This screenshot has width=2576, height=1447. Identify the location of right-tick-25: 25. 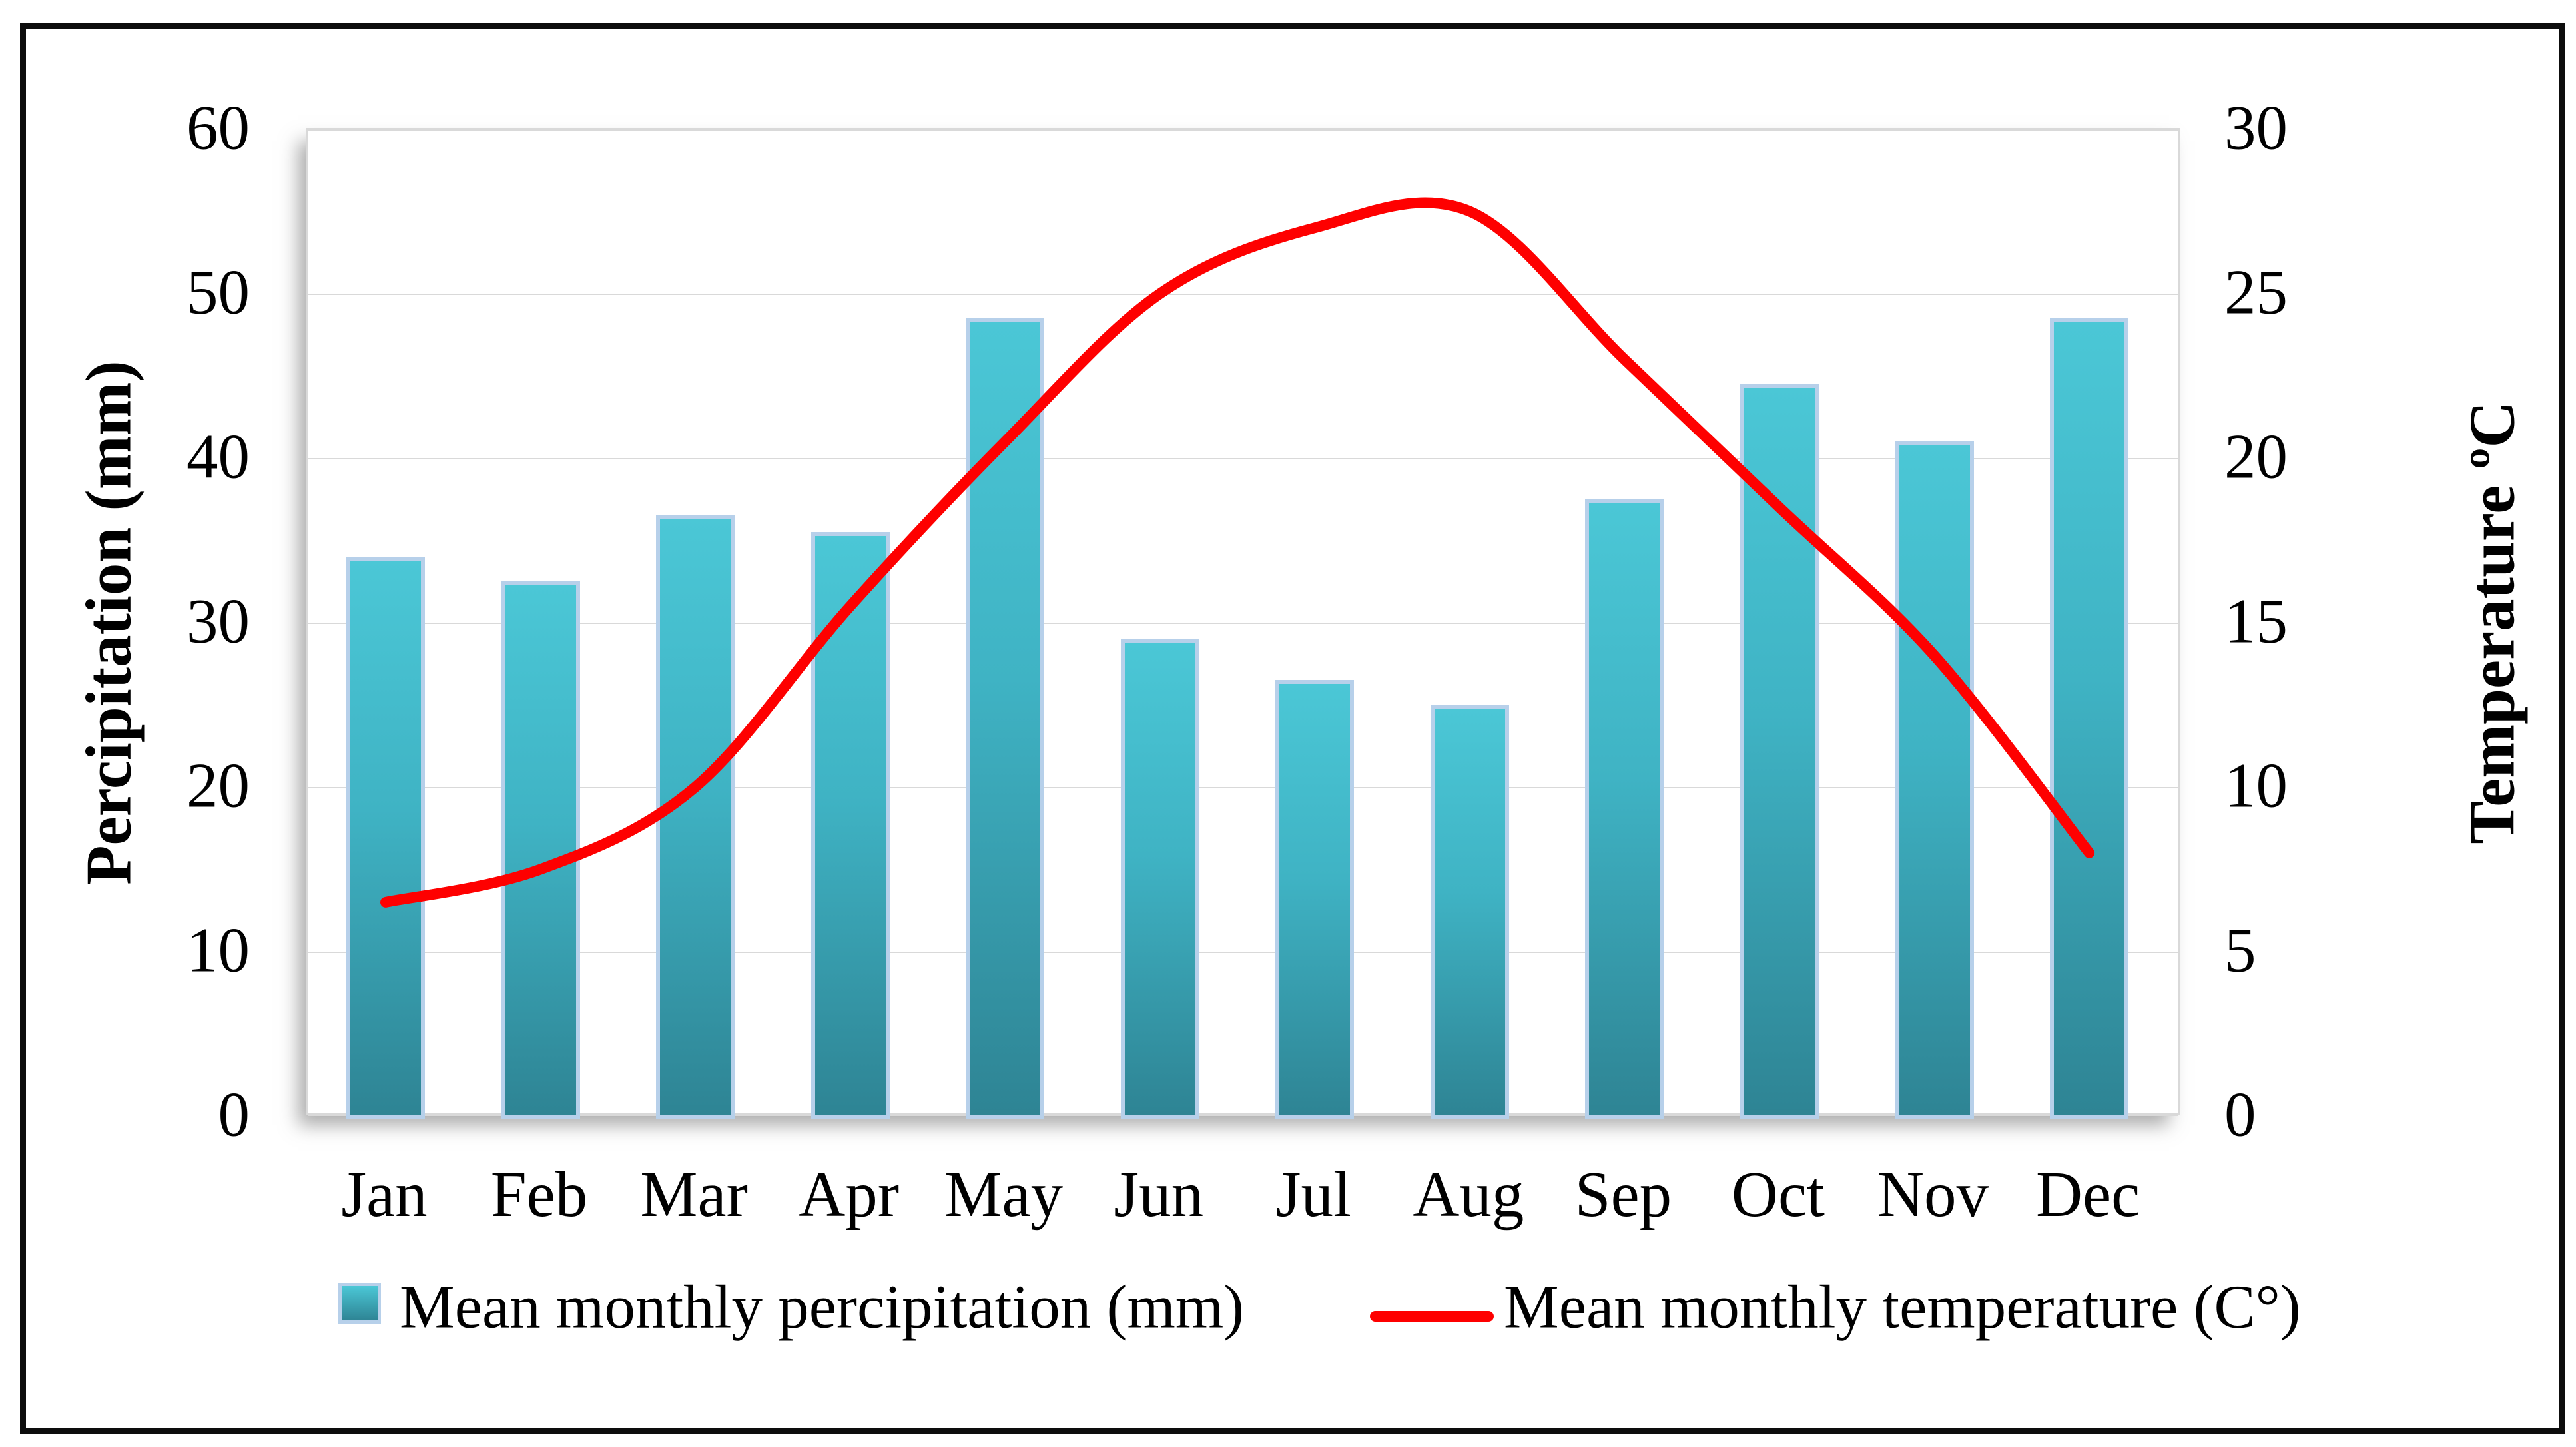
(2256, 292).